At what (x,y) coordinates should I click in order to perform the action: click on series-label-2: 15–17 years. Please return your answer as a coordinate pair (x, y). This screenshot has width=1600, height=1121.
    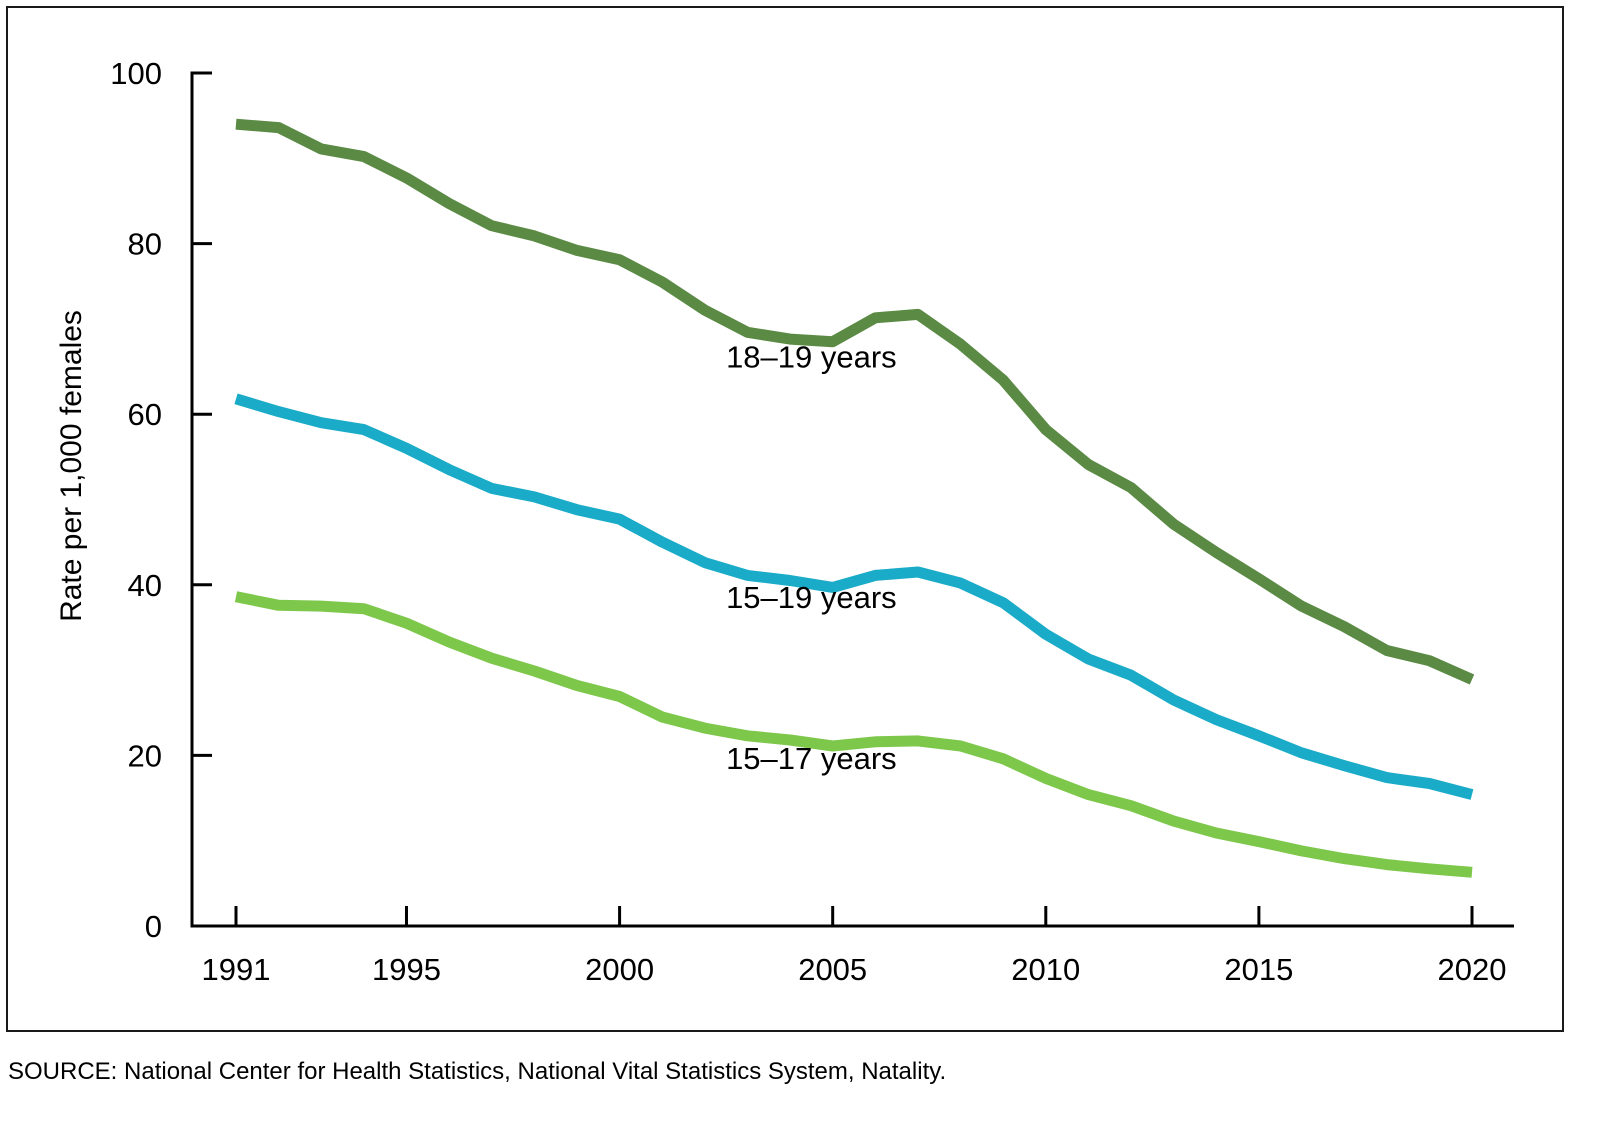
    Looking at the image, I should click on (811, 758).